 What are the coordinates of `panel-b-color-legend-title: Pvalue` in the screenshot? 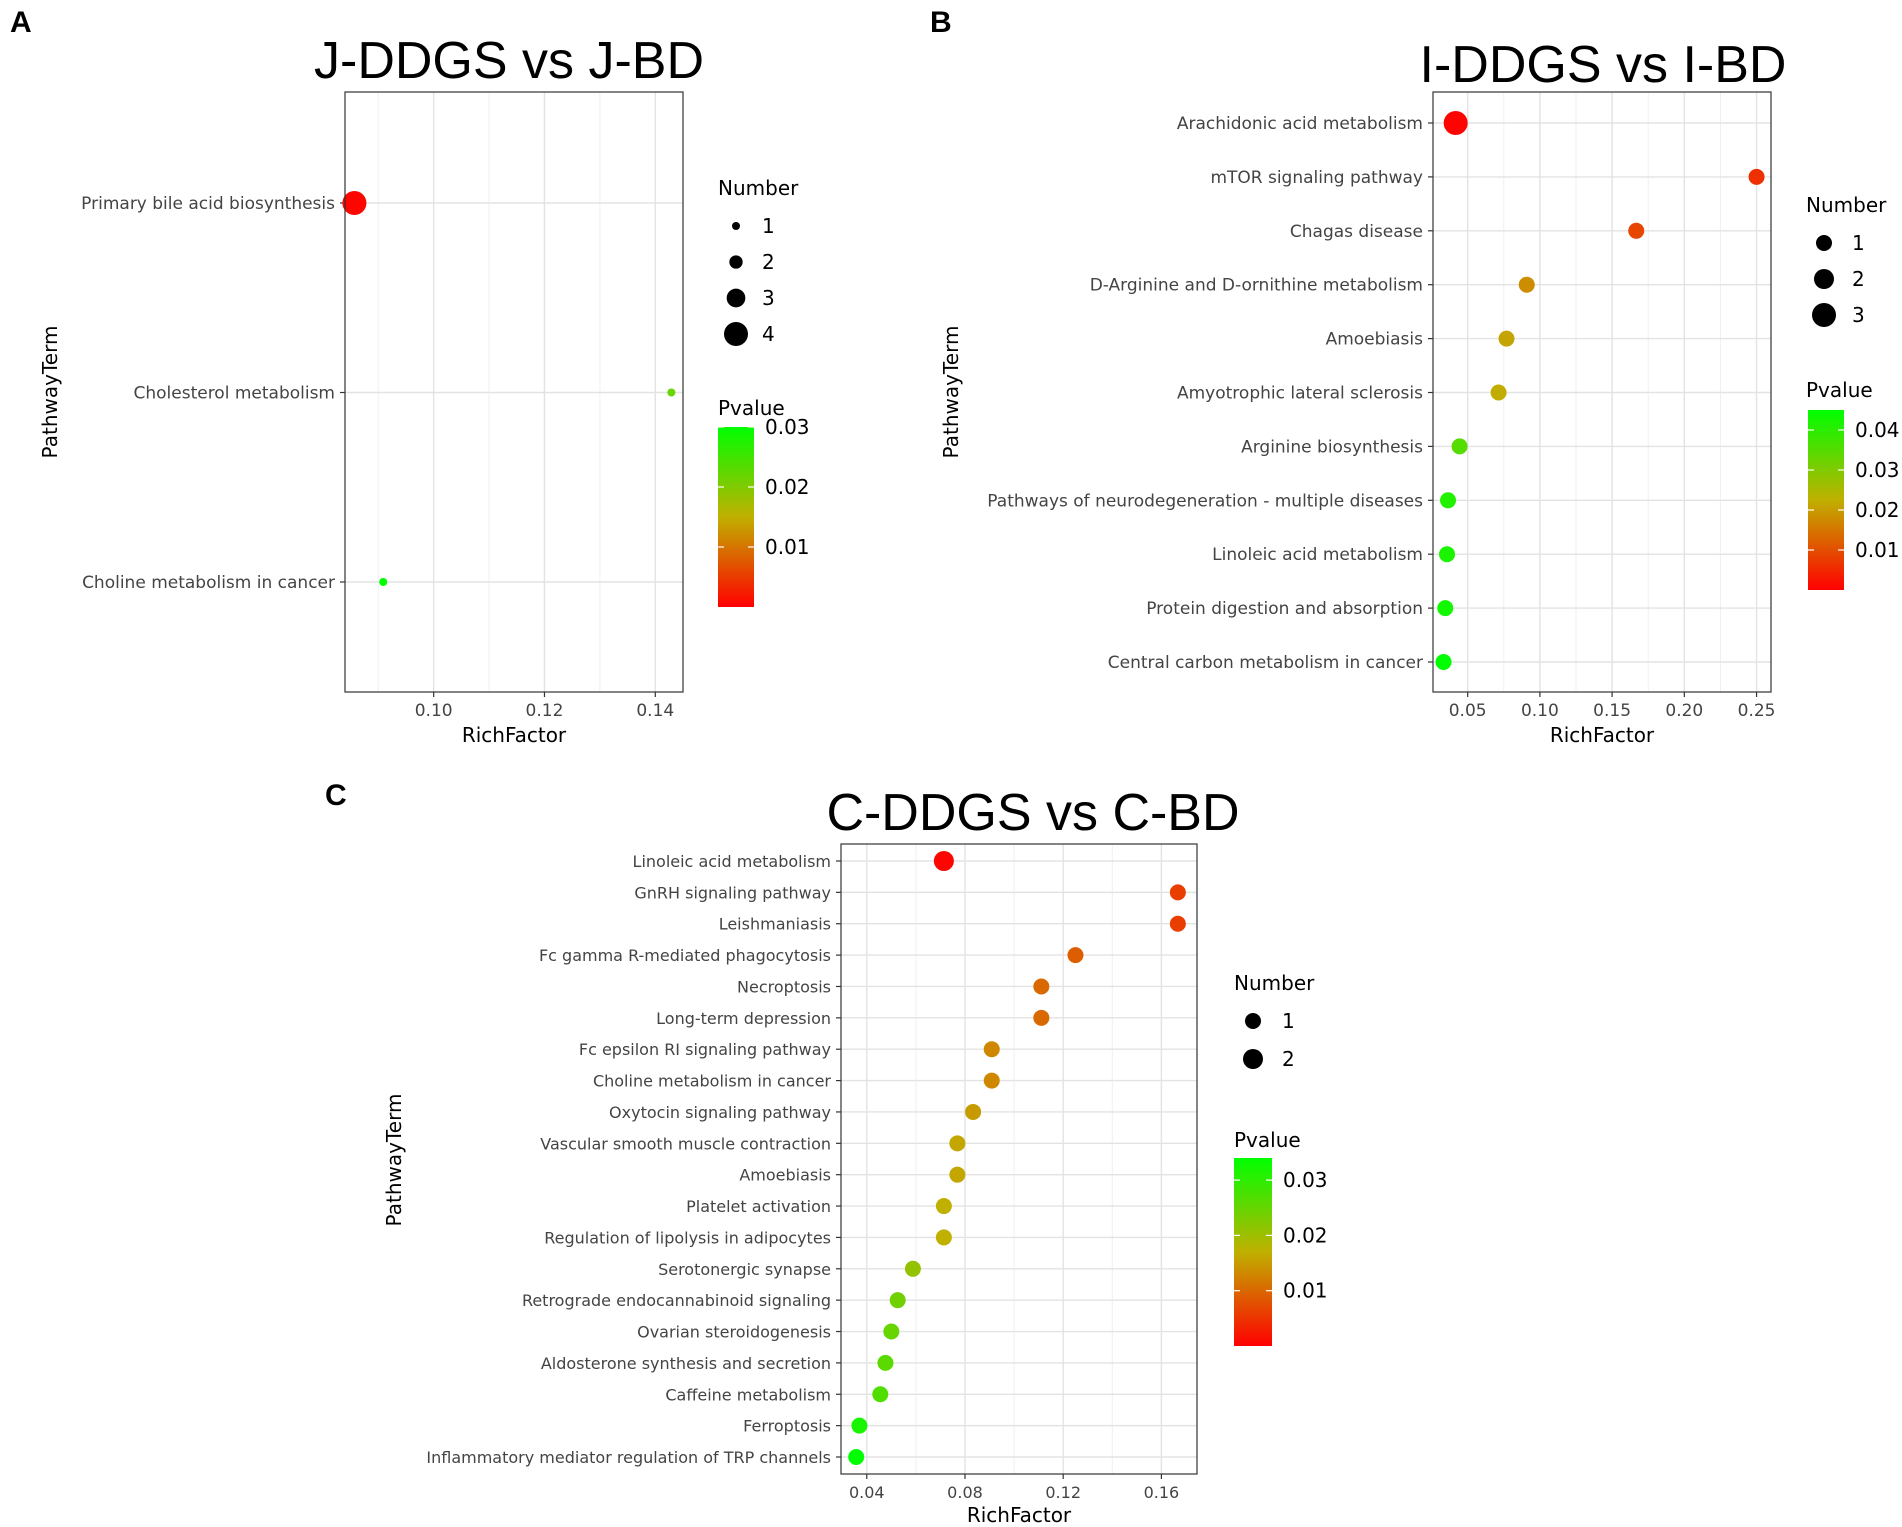 It's located at (1839, 390).